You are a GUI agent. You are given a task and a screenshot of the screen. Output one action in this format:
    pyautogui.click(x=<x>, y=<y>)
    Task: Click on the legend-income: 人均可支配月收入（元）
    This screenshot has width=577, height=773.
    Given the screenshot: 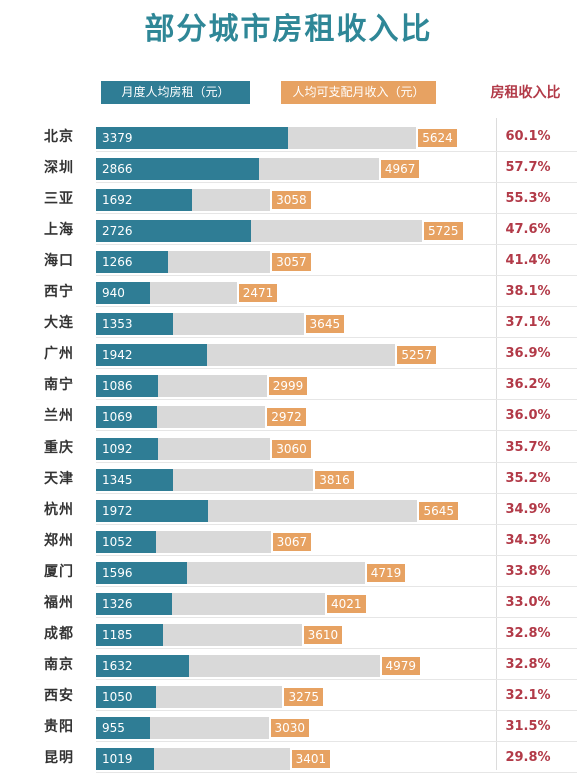 What is the action you would take?
    pyautogui.click(x=358, y=92)
    